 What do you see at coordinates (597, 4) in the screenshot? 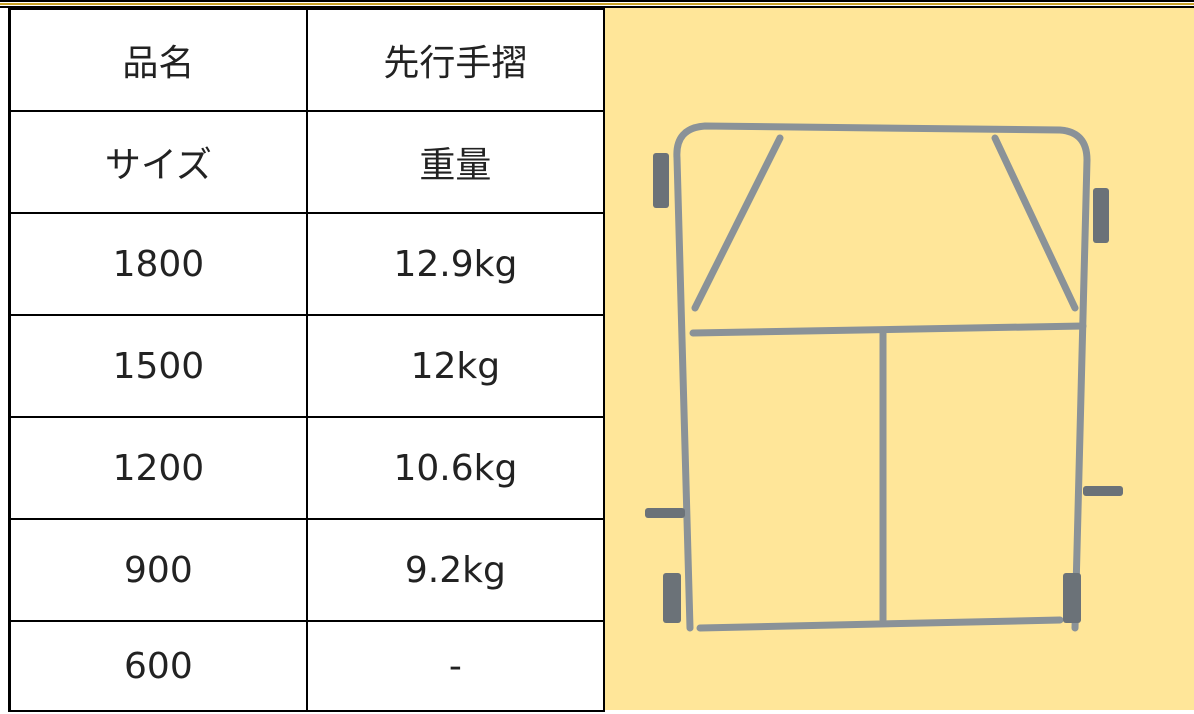
I see `top-rule` at bounding box center [597, 4].